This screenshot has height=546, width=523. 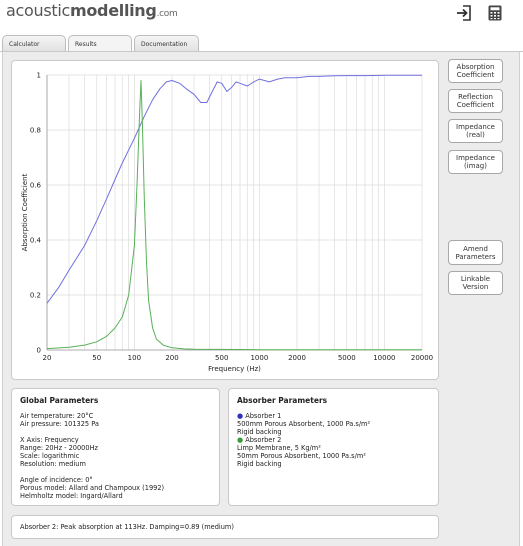 I want to click on amend-parameters-label: Amend Parameters, so click(x=475, y=252).